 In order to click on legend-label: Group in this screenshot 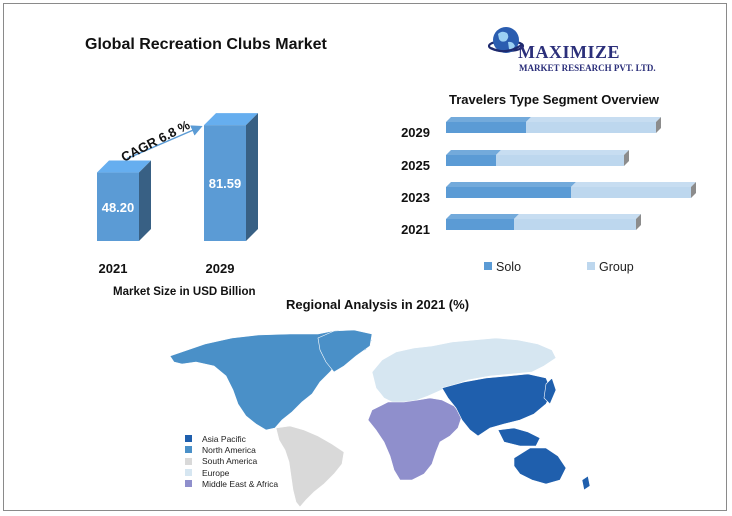, I will do `click(616, 267)`.